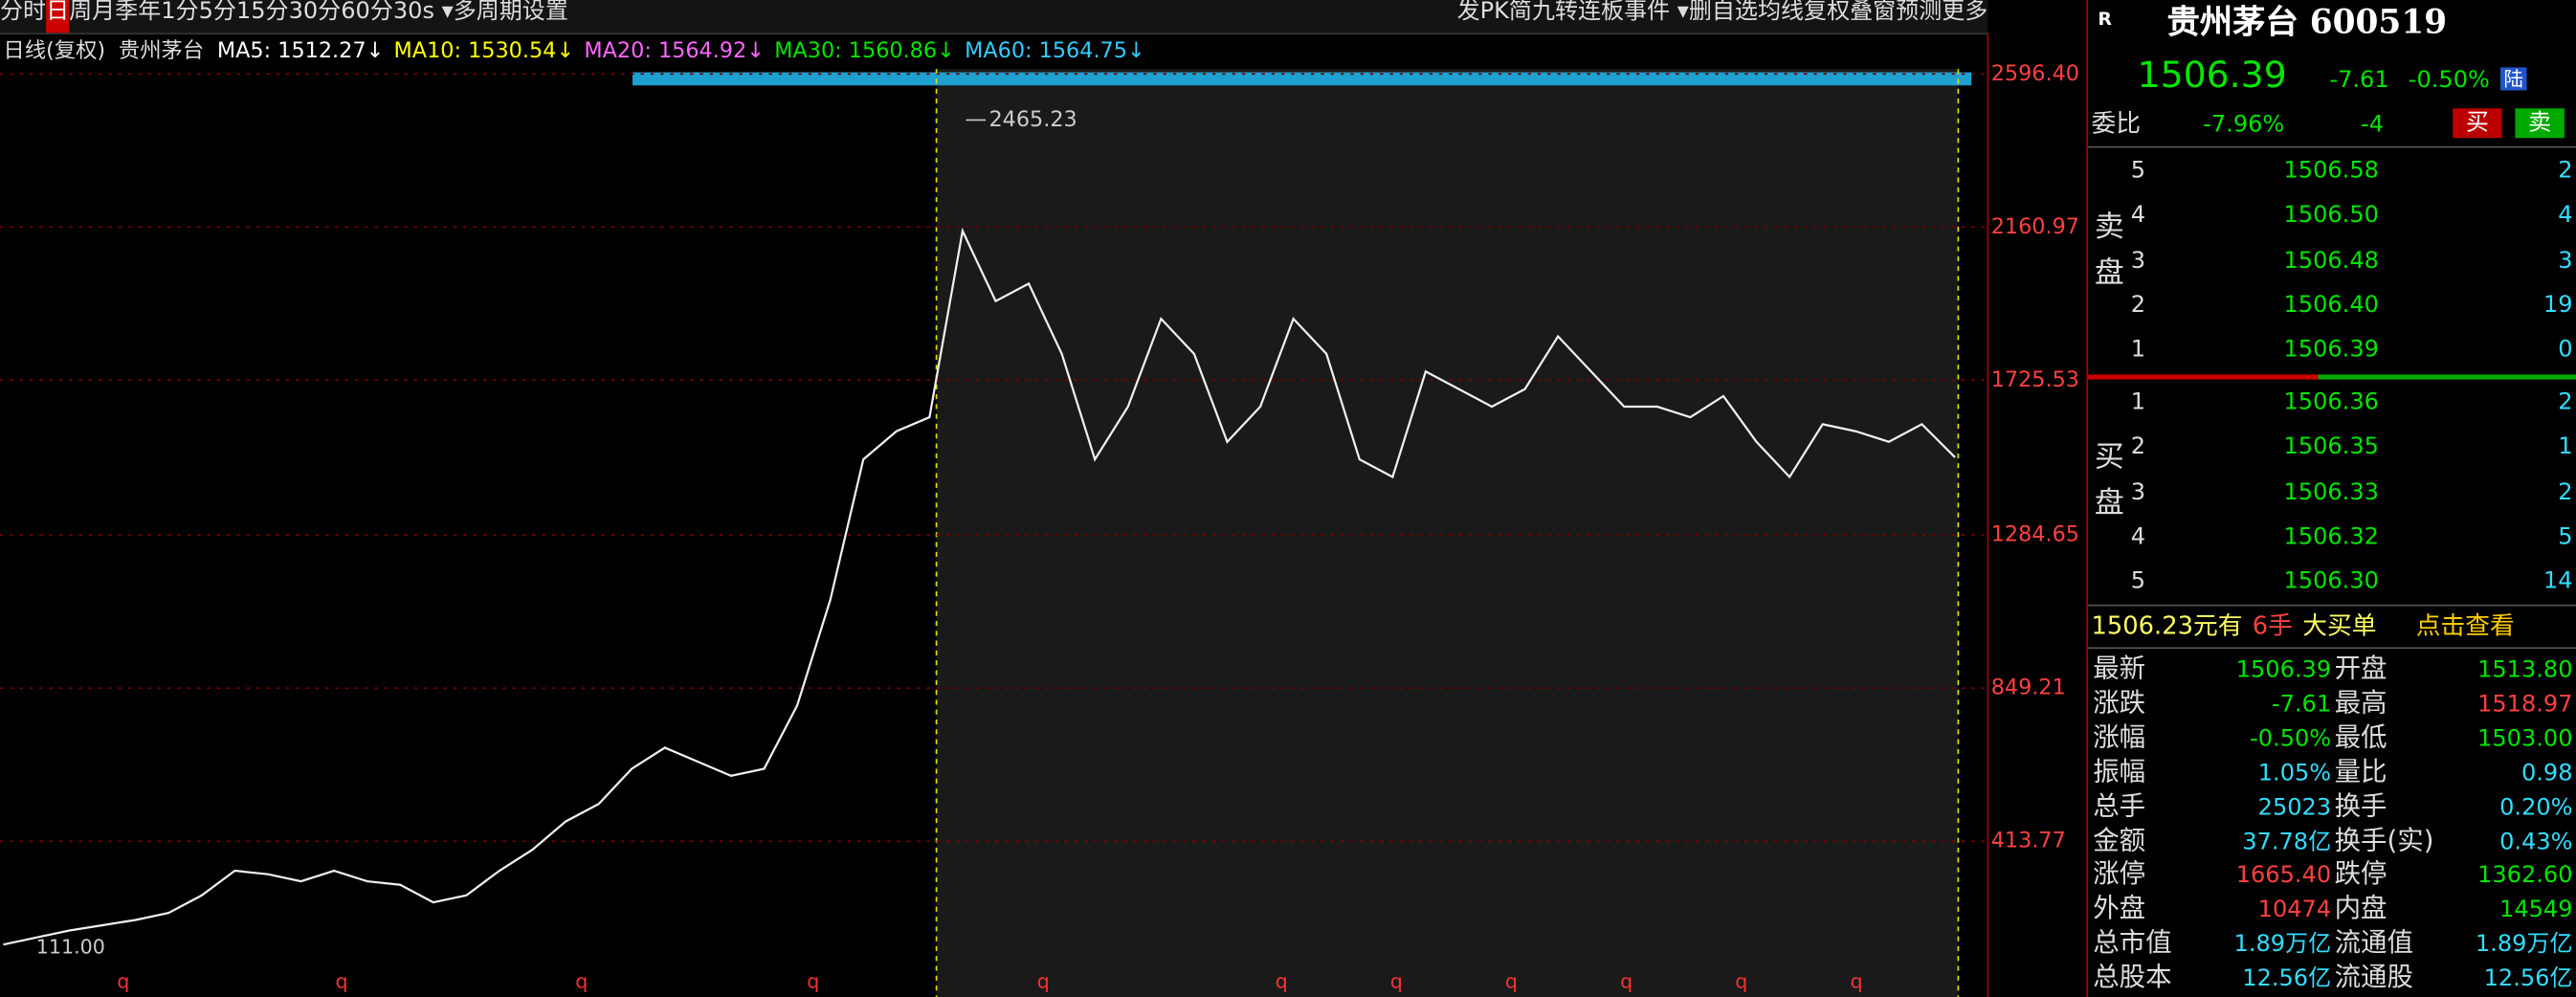 This screenshot has width=2576, height=997. What do you see at coordinates (2477, 123) in the screenshot?
I see `buy-button: 买` at bounding box center [2477, 123].